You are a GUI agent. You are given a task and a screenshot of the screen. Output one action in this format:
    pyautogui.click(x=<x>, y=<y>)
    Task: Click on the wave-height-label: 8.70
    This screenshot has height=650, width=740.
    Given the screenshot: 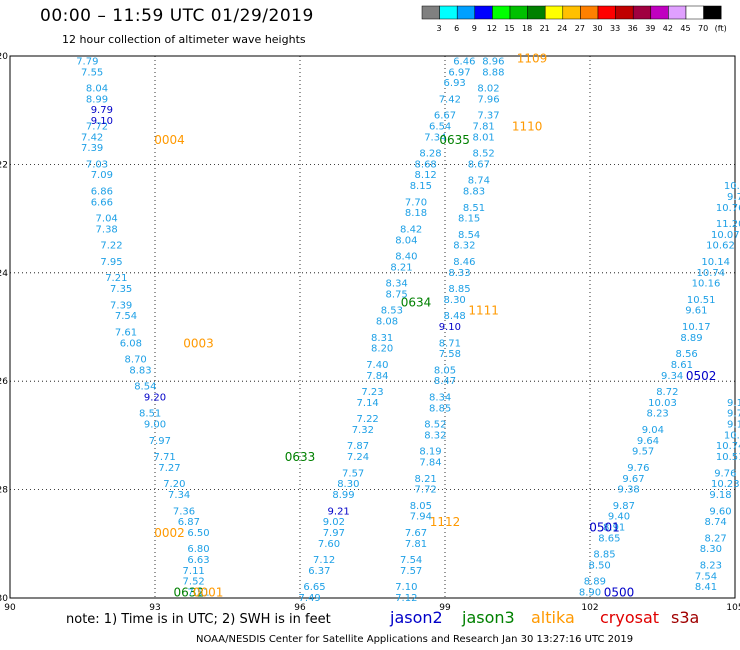 What is the action you would take?
    pyautogui.click(x=136, y=360)
    